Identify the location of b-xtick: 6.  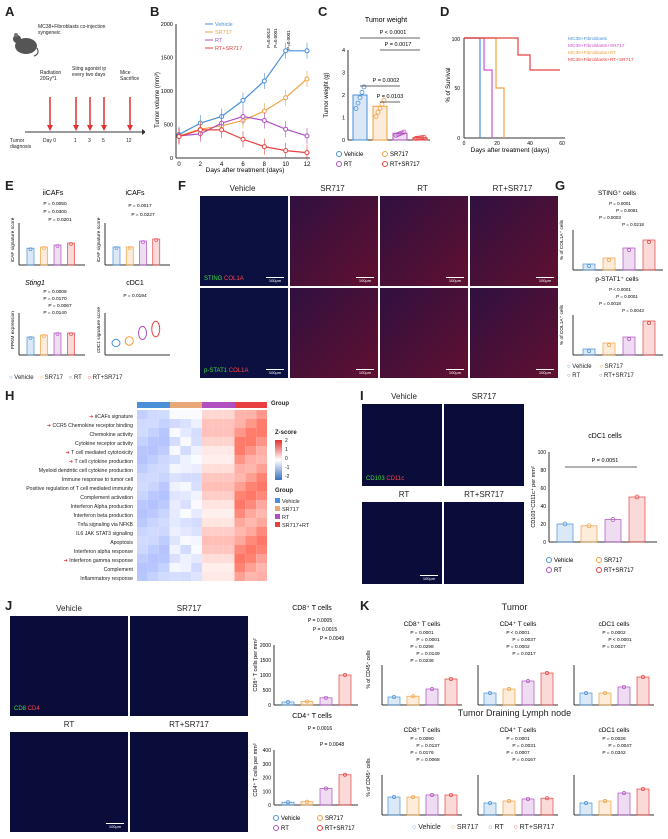
(243, 165).